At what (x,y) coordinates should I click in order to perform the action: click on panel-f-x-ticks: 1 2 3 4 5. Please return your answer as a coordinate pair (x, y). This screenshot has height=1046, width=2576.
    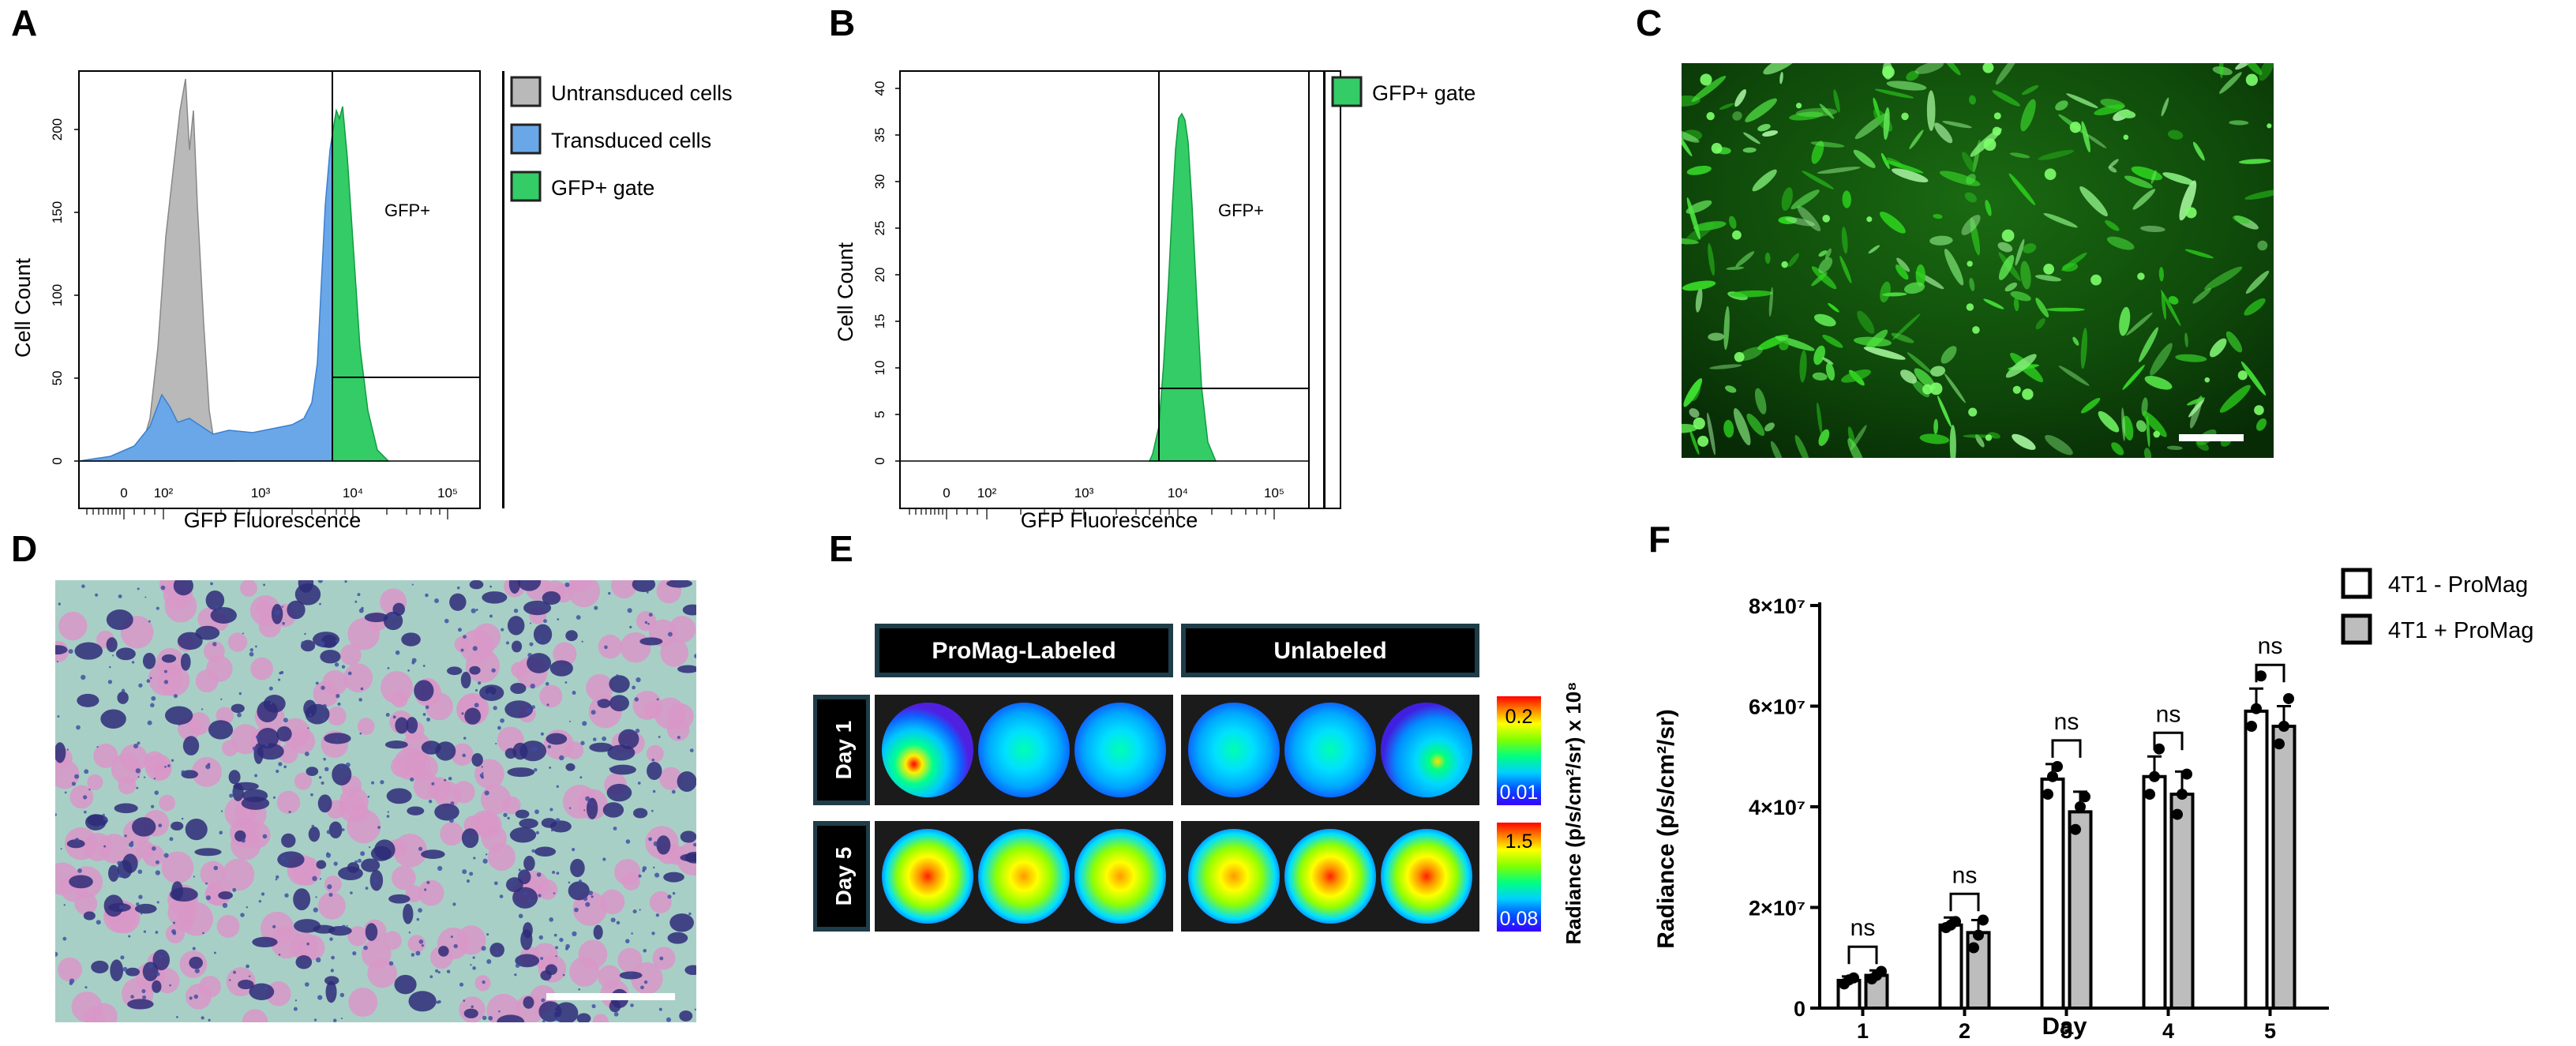
    Looking at the image, I should click on (2066, 1031).